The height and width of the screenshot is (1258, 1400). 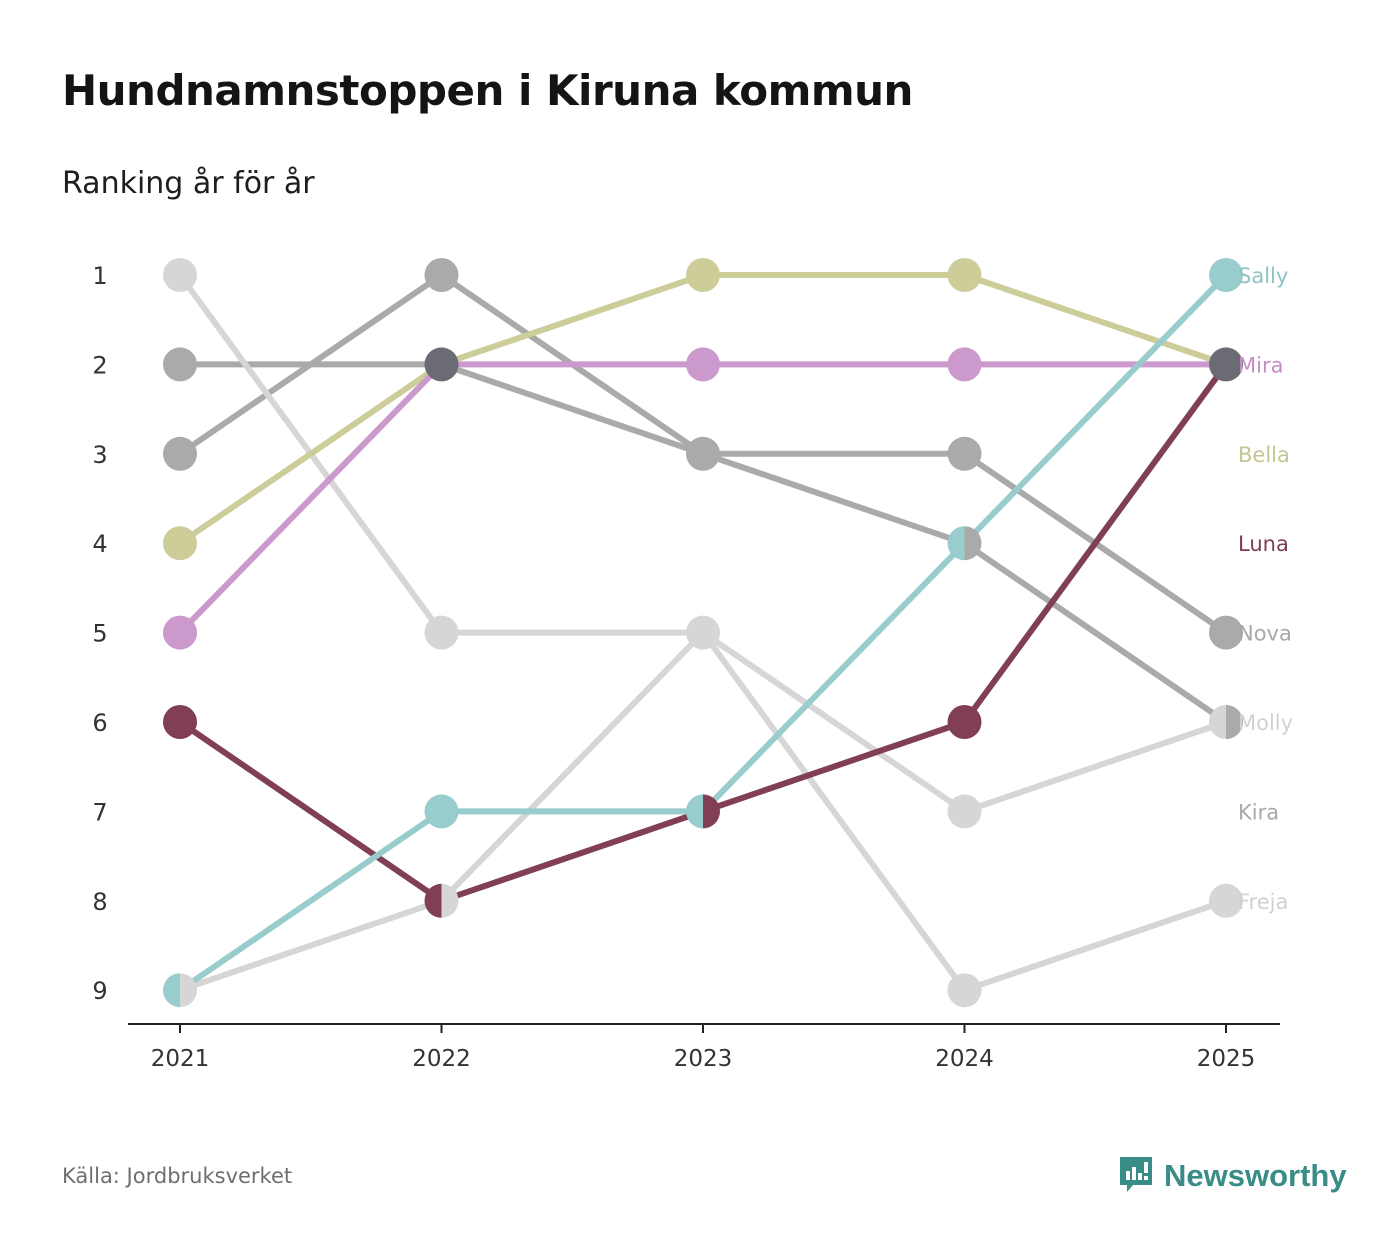 I want to click on end-label-sally: Sally, so click(x=1263, y=276).